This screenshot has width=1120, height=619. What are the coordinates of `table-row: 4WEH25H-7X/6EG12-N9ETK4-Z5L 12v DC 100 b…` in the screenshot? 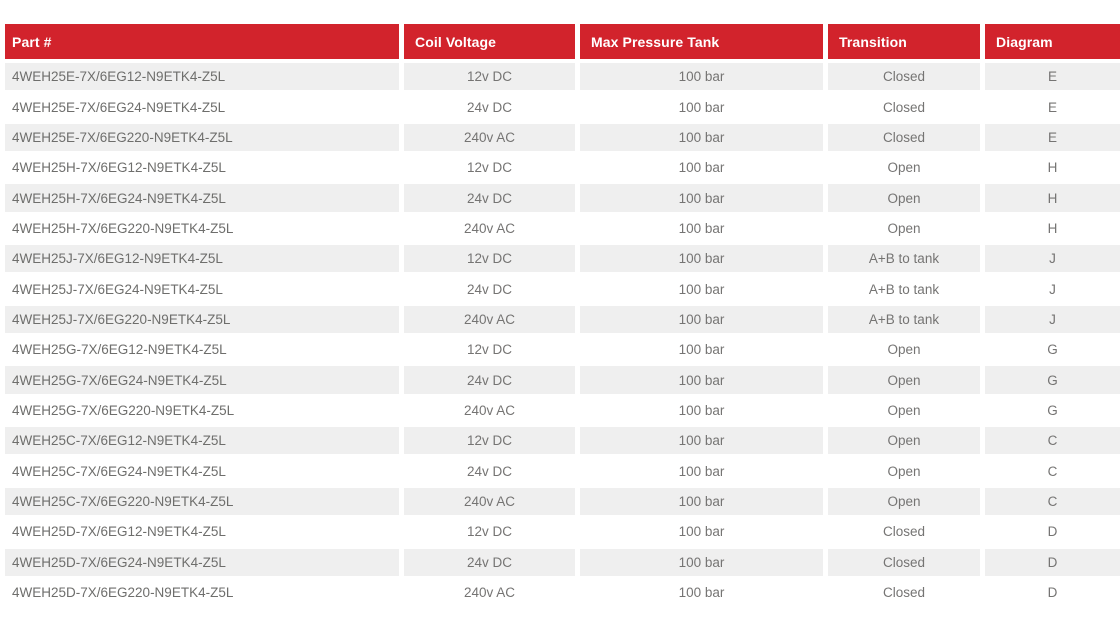 It's located at (562, 168).